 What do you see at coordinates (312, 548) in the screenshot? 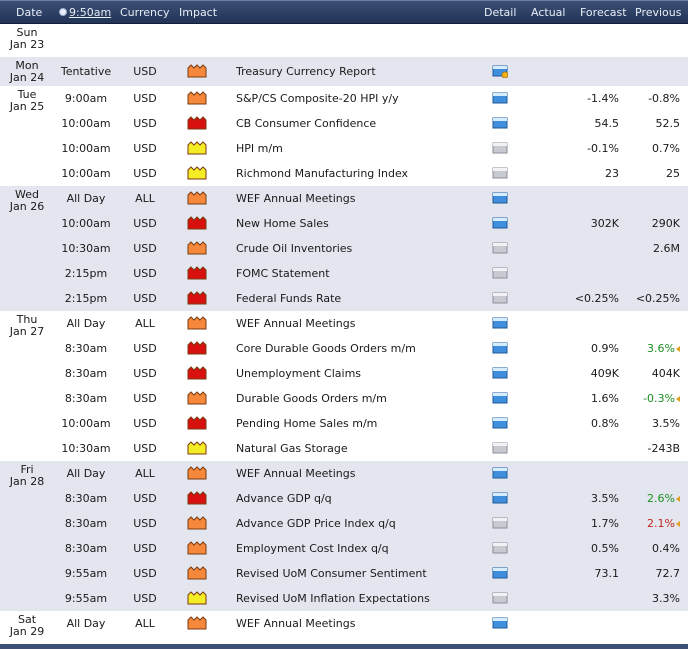
I see `event-title: Employment Cost Index q/q` at bounding box center [312, 548].